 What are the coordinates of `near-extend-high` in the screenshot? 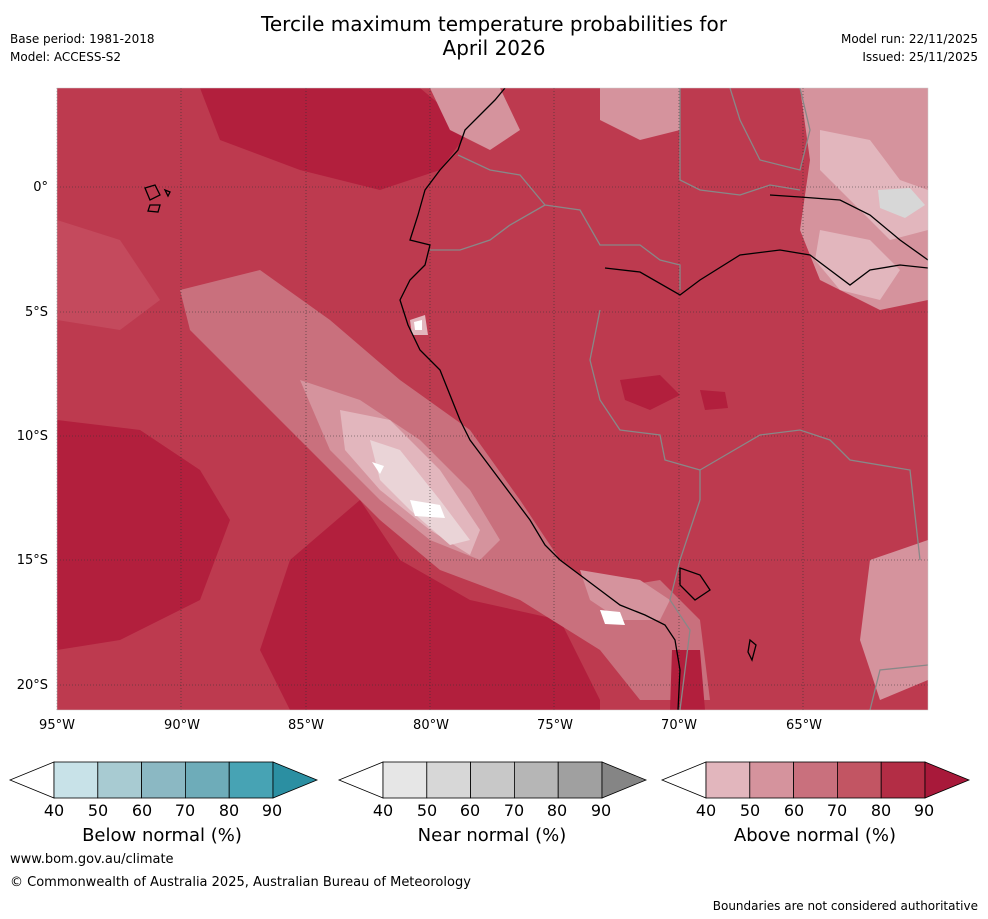 It's located at (624, 780).